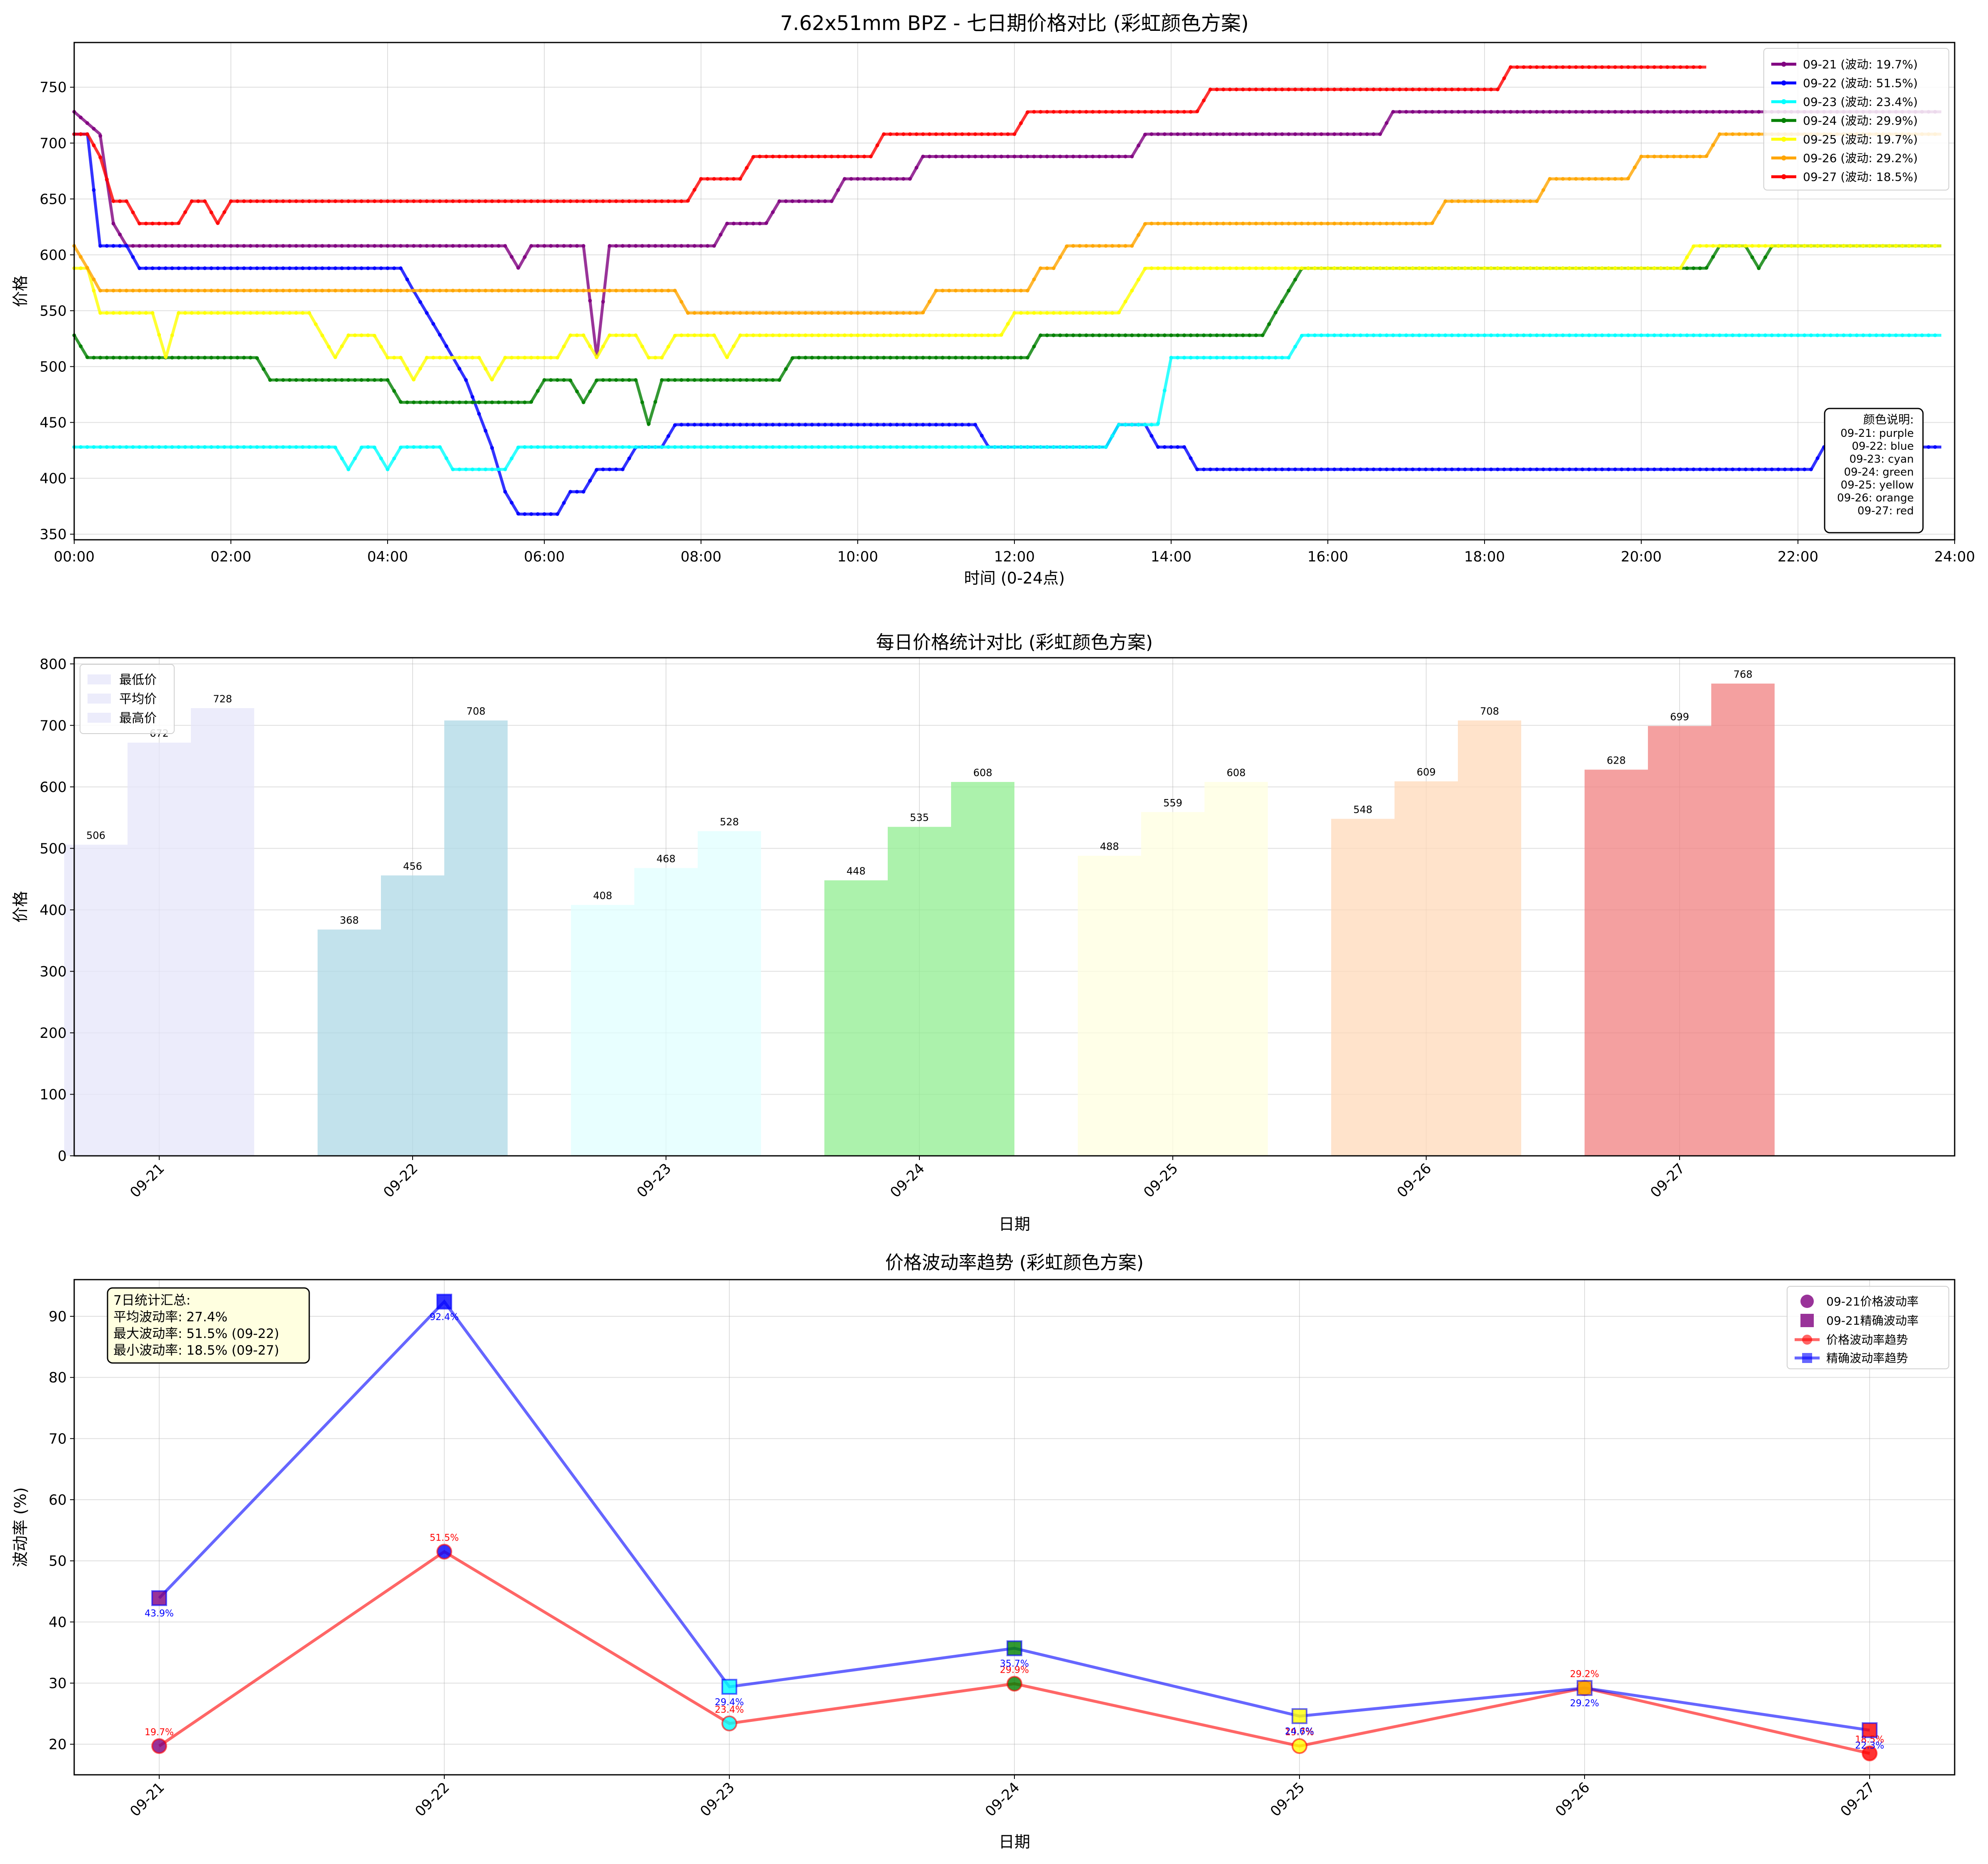  Describe the element at coordinates (1856, 119) in the screenshot. I see `legend-box` at that location.